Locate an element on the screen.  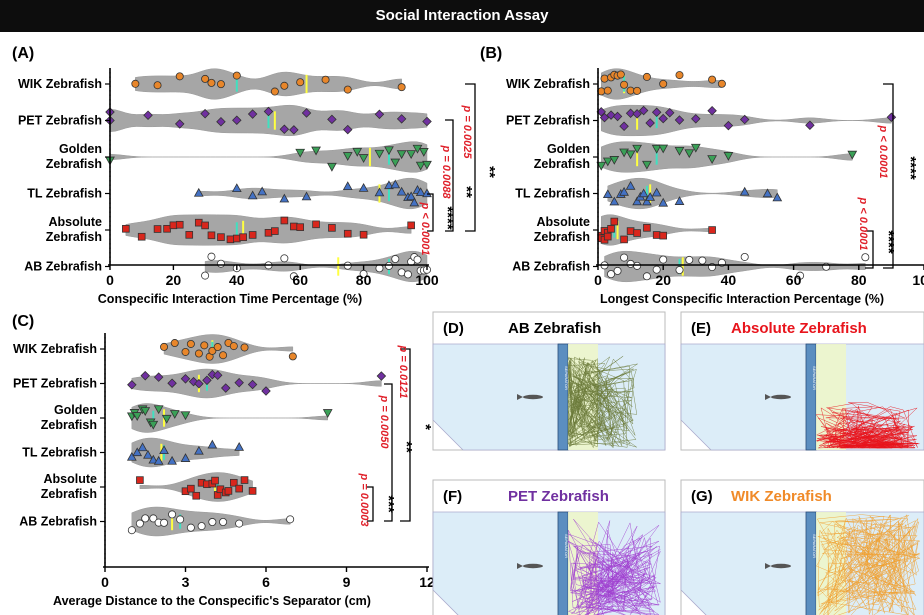
p-value-label: p = 0.0003 is located at coordinates (364, 500).